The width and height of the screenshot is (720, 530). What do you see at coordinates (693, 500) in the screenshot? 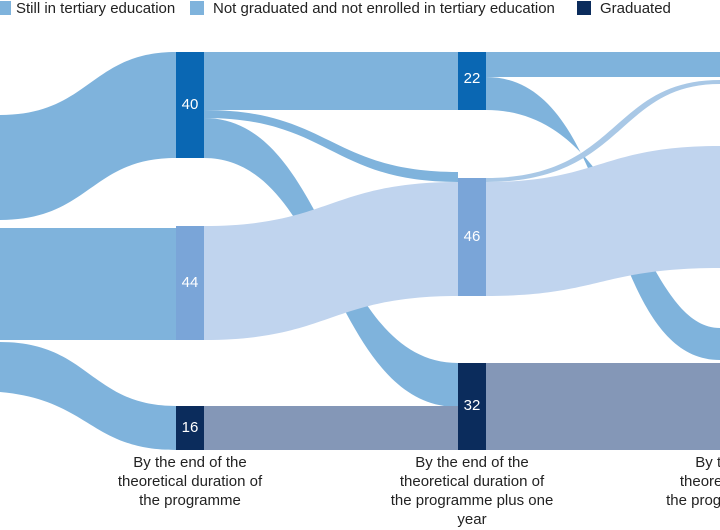
I see `stage-label-3-line-3: the programme plus three` at bounding box center [693, 500].